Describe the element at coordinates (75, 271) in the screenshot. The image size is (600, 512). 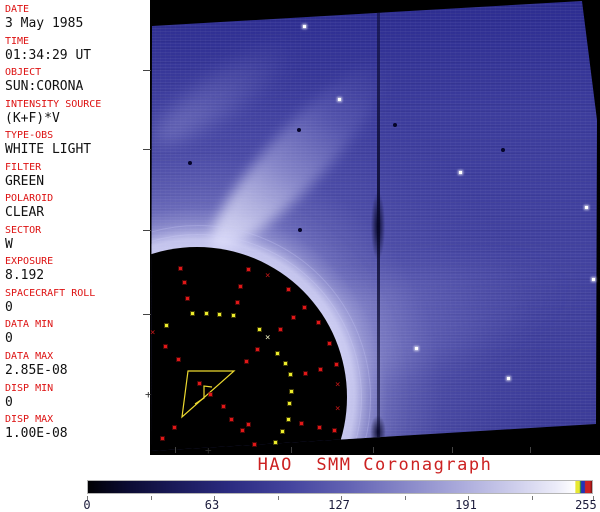
I see `metadata-field: EXPOSURE 8.192` at that location.